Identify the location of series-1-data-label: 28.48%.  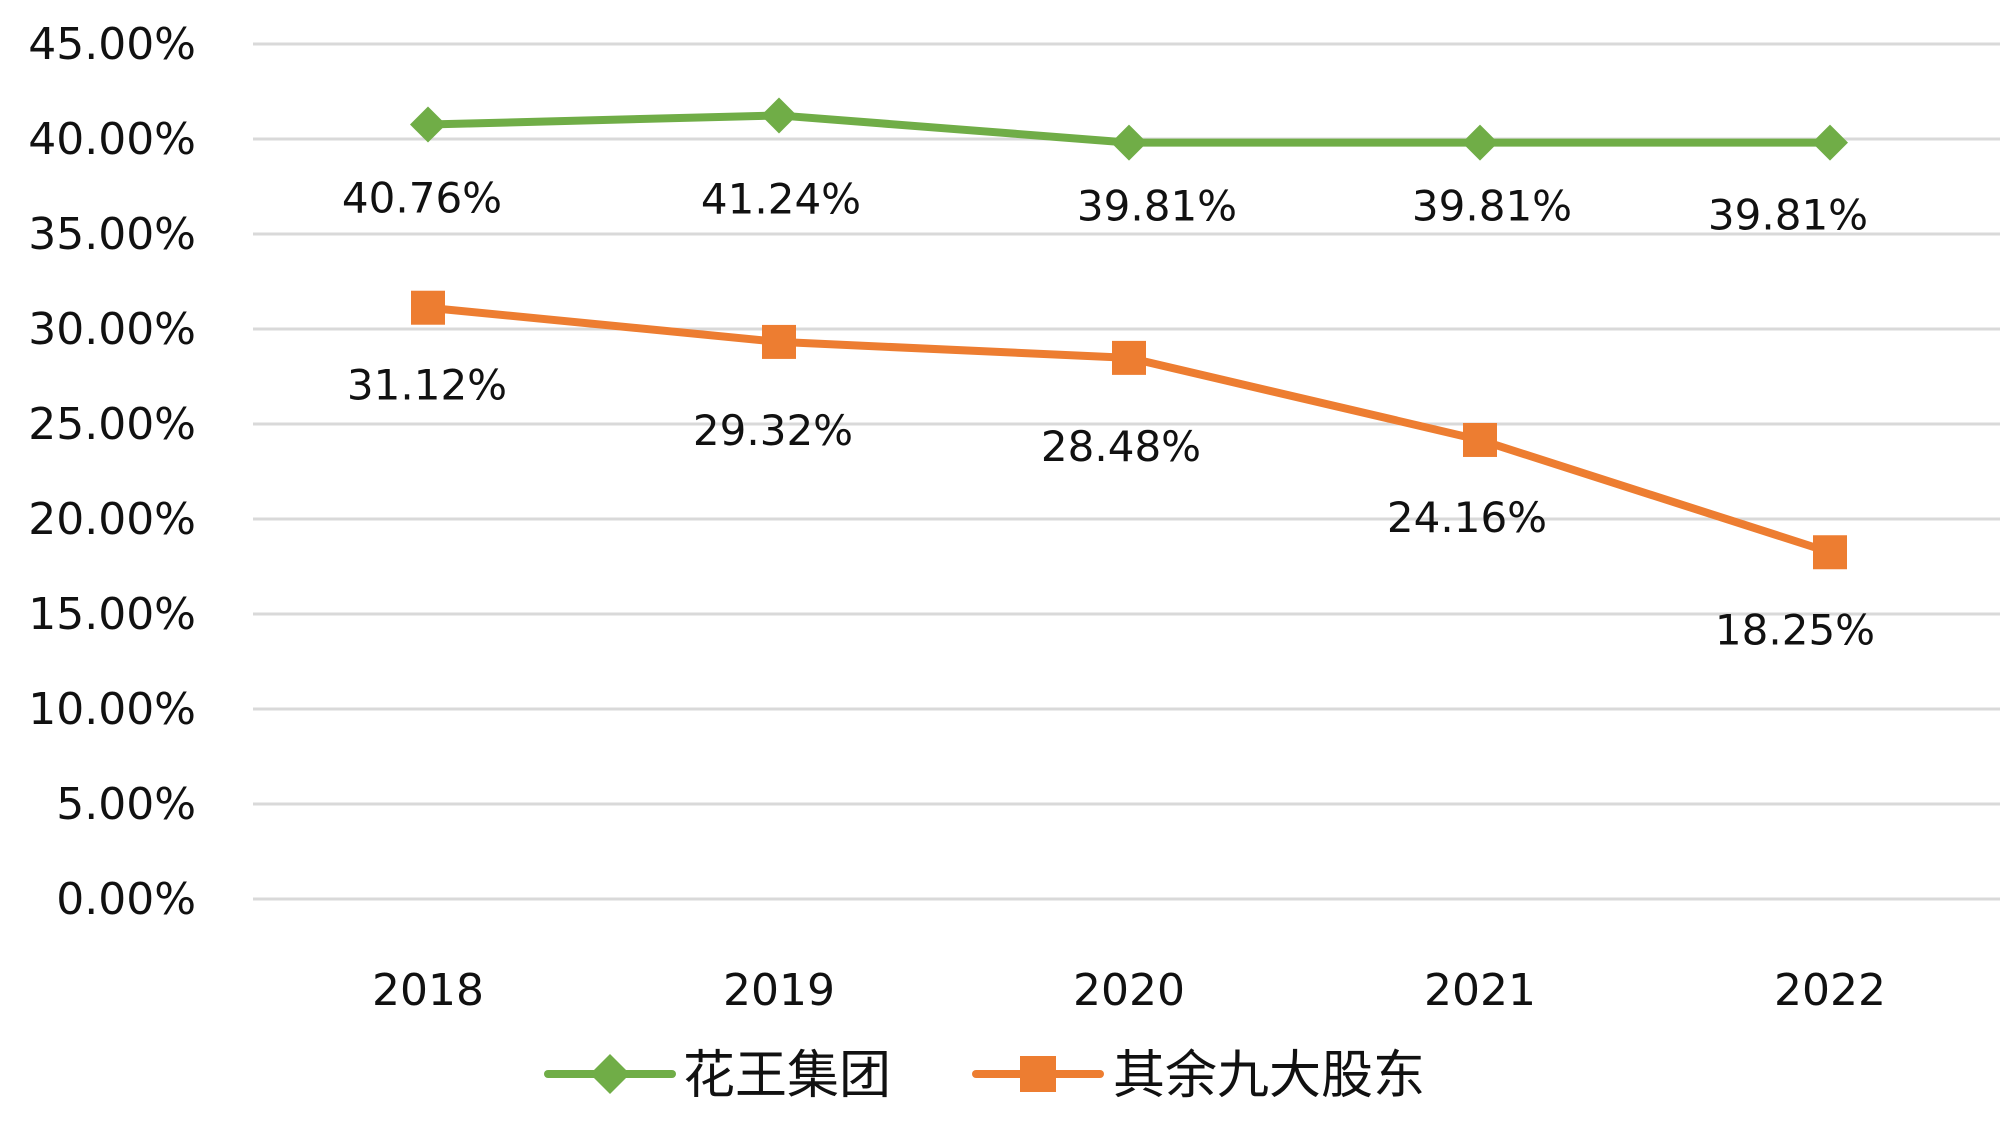
(1121, 446).